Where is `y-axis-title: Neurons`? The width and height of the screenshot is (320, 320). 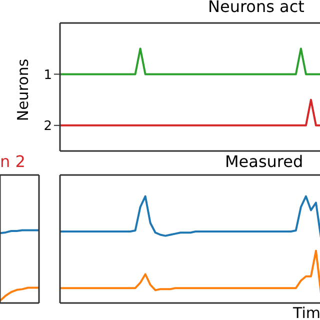 y-axis-title: Neurons is located at coordinates (23, 90).